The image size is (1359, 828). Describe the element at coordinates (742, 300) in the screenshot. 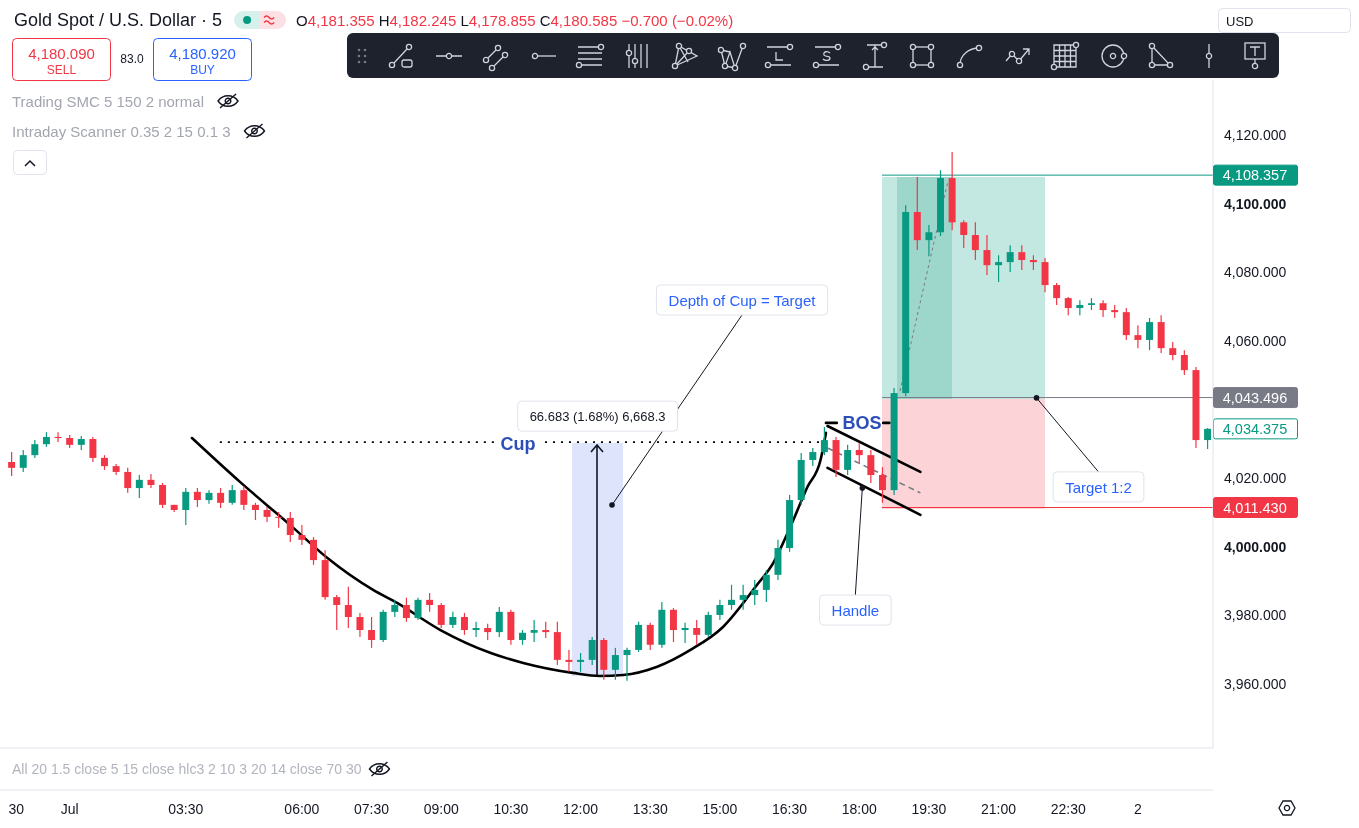

I see `annotation: Depth of Cup = Target` at that location.